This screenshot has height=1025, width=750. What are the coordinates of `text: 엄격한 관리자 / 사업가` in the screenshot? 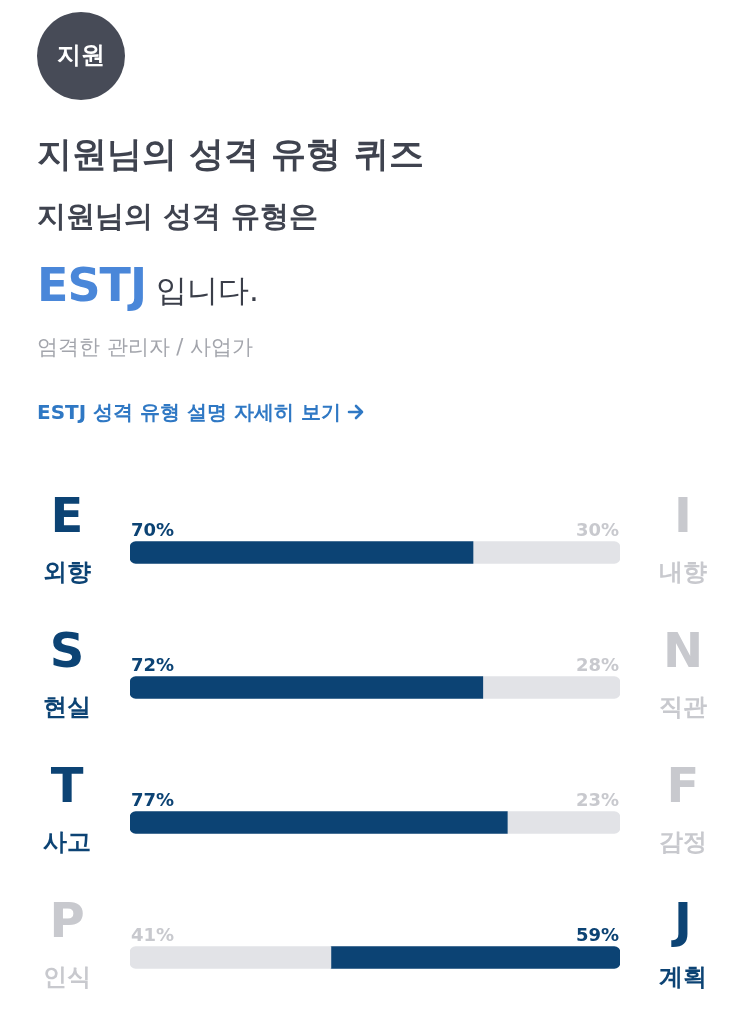 It's located at (145, 347).